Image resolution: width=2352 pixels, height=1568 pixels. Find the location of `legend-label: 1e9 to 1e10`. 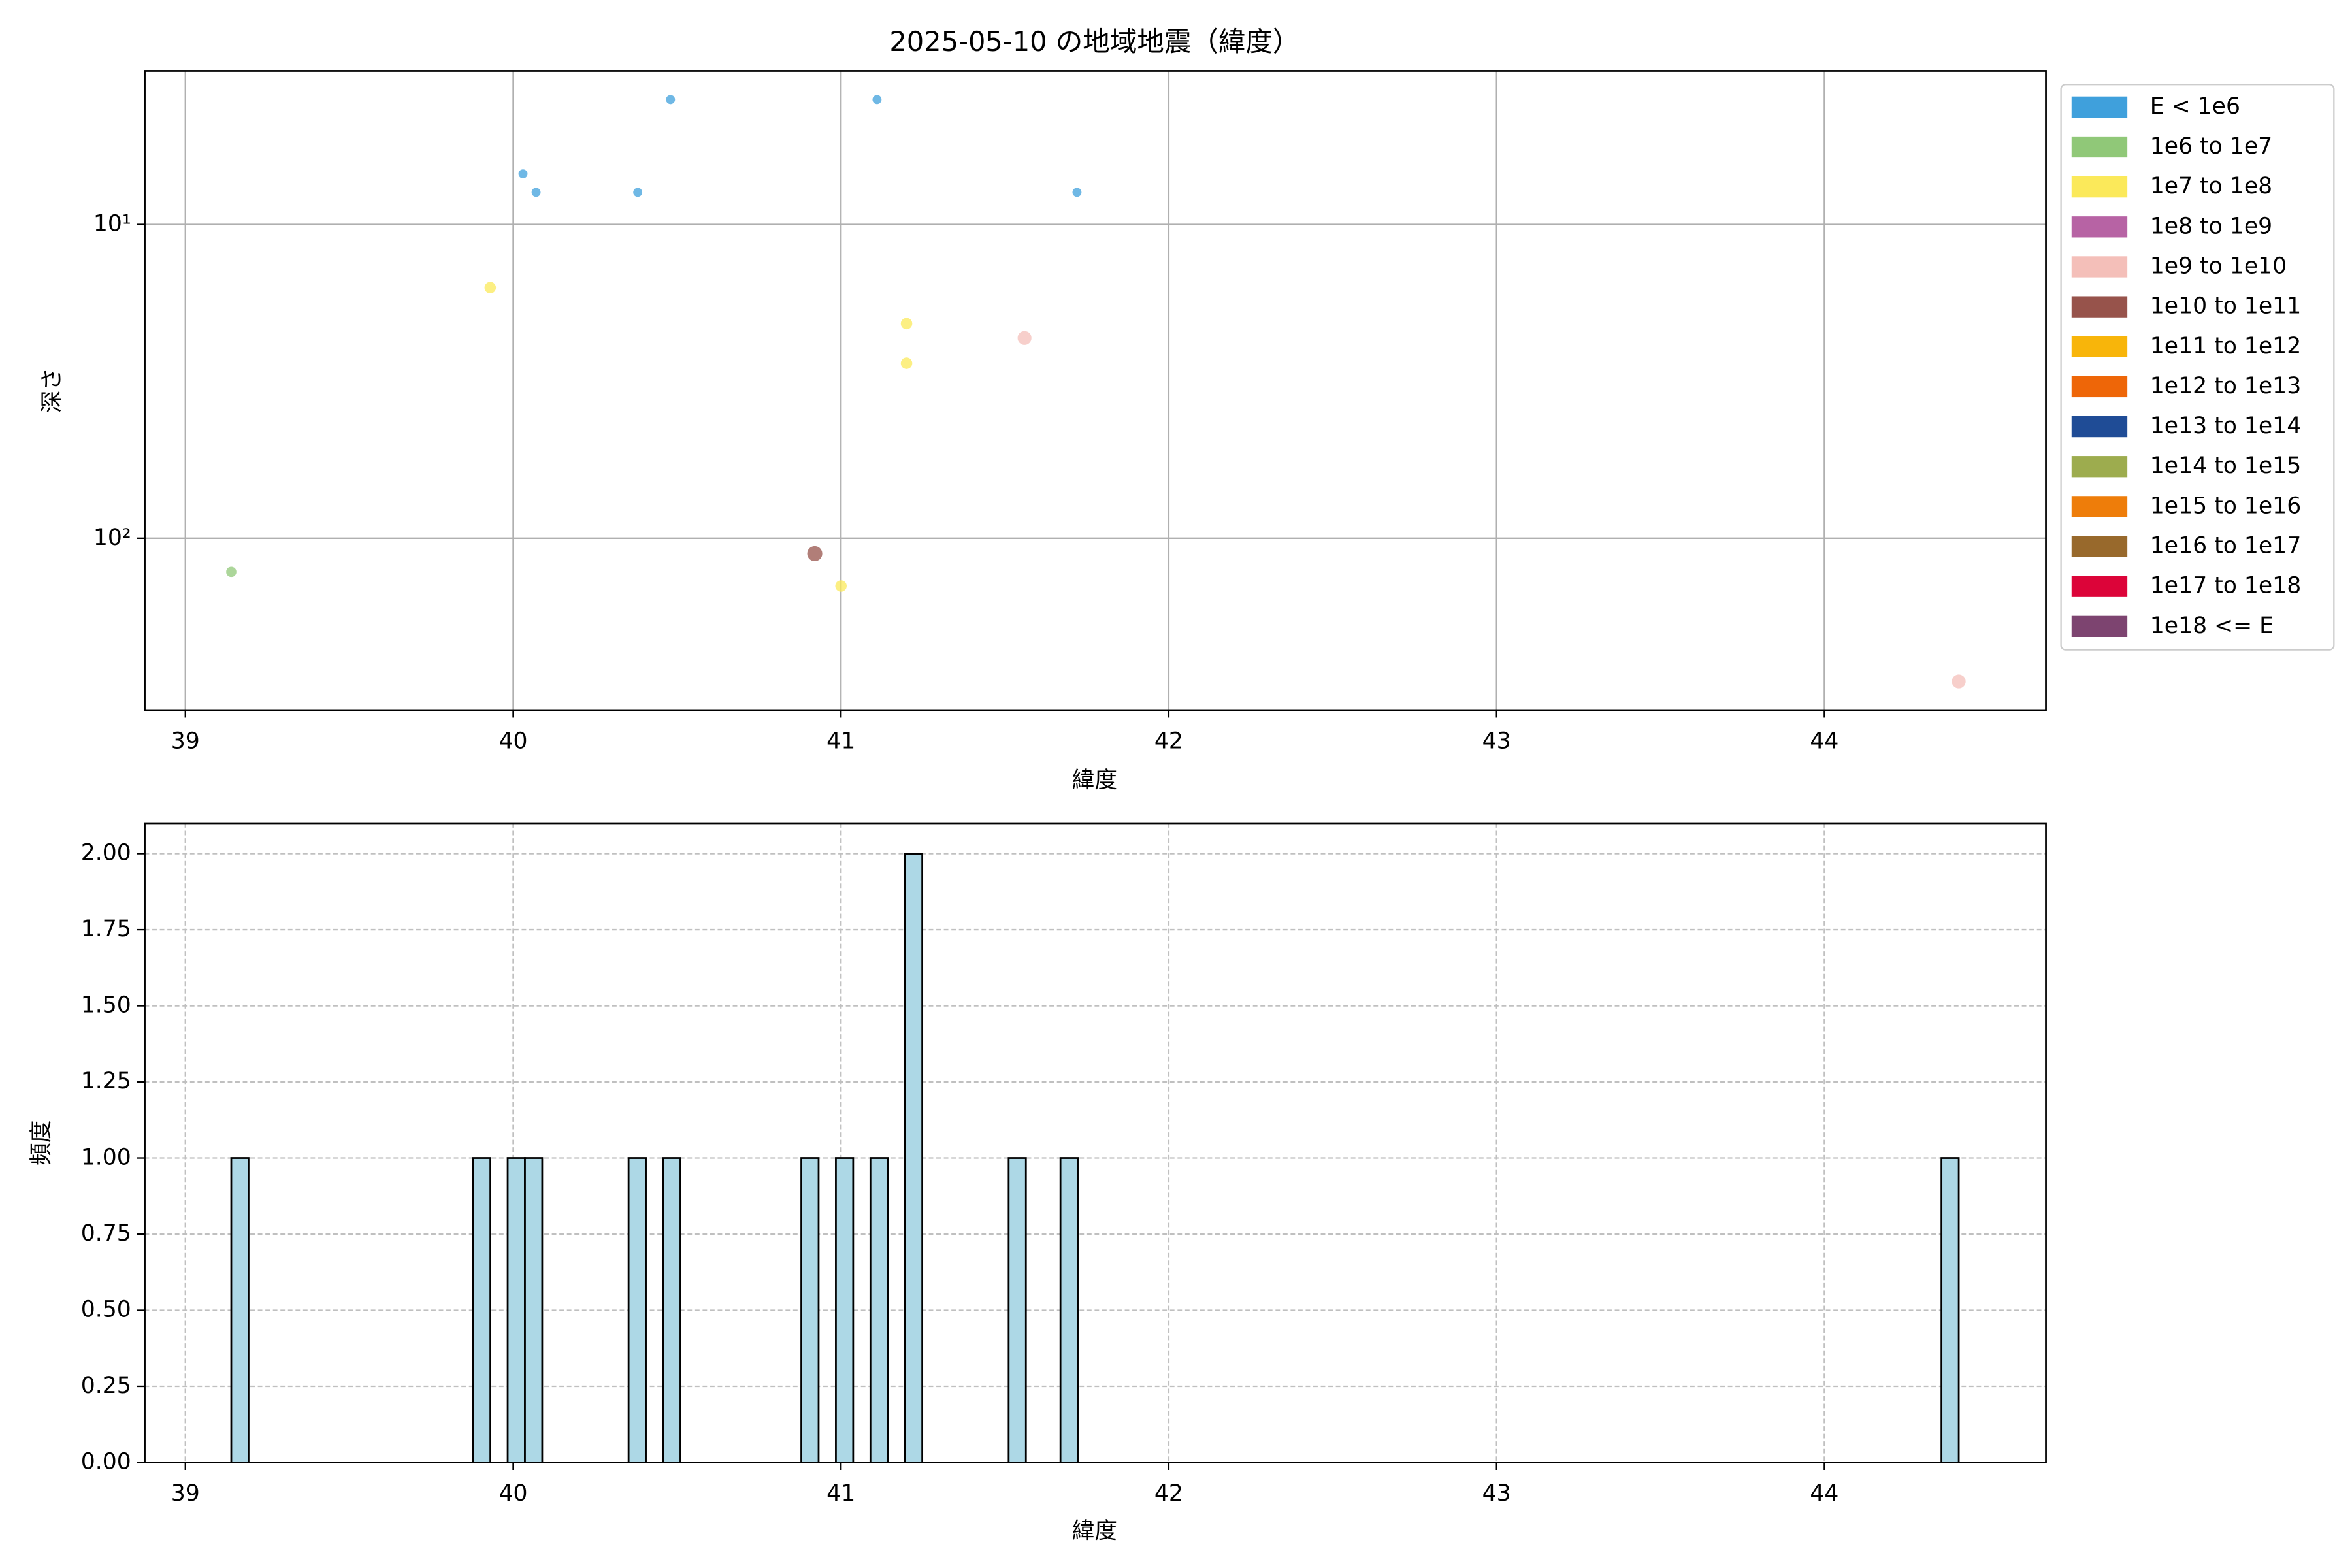

legend-label: 1e9 to 1e10 is located at coordinates (2218, 266).